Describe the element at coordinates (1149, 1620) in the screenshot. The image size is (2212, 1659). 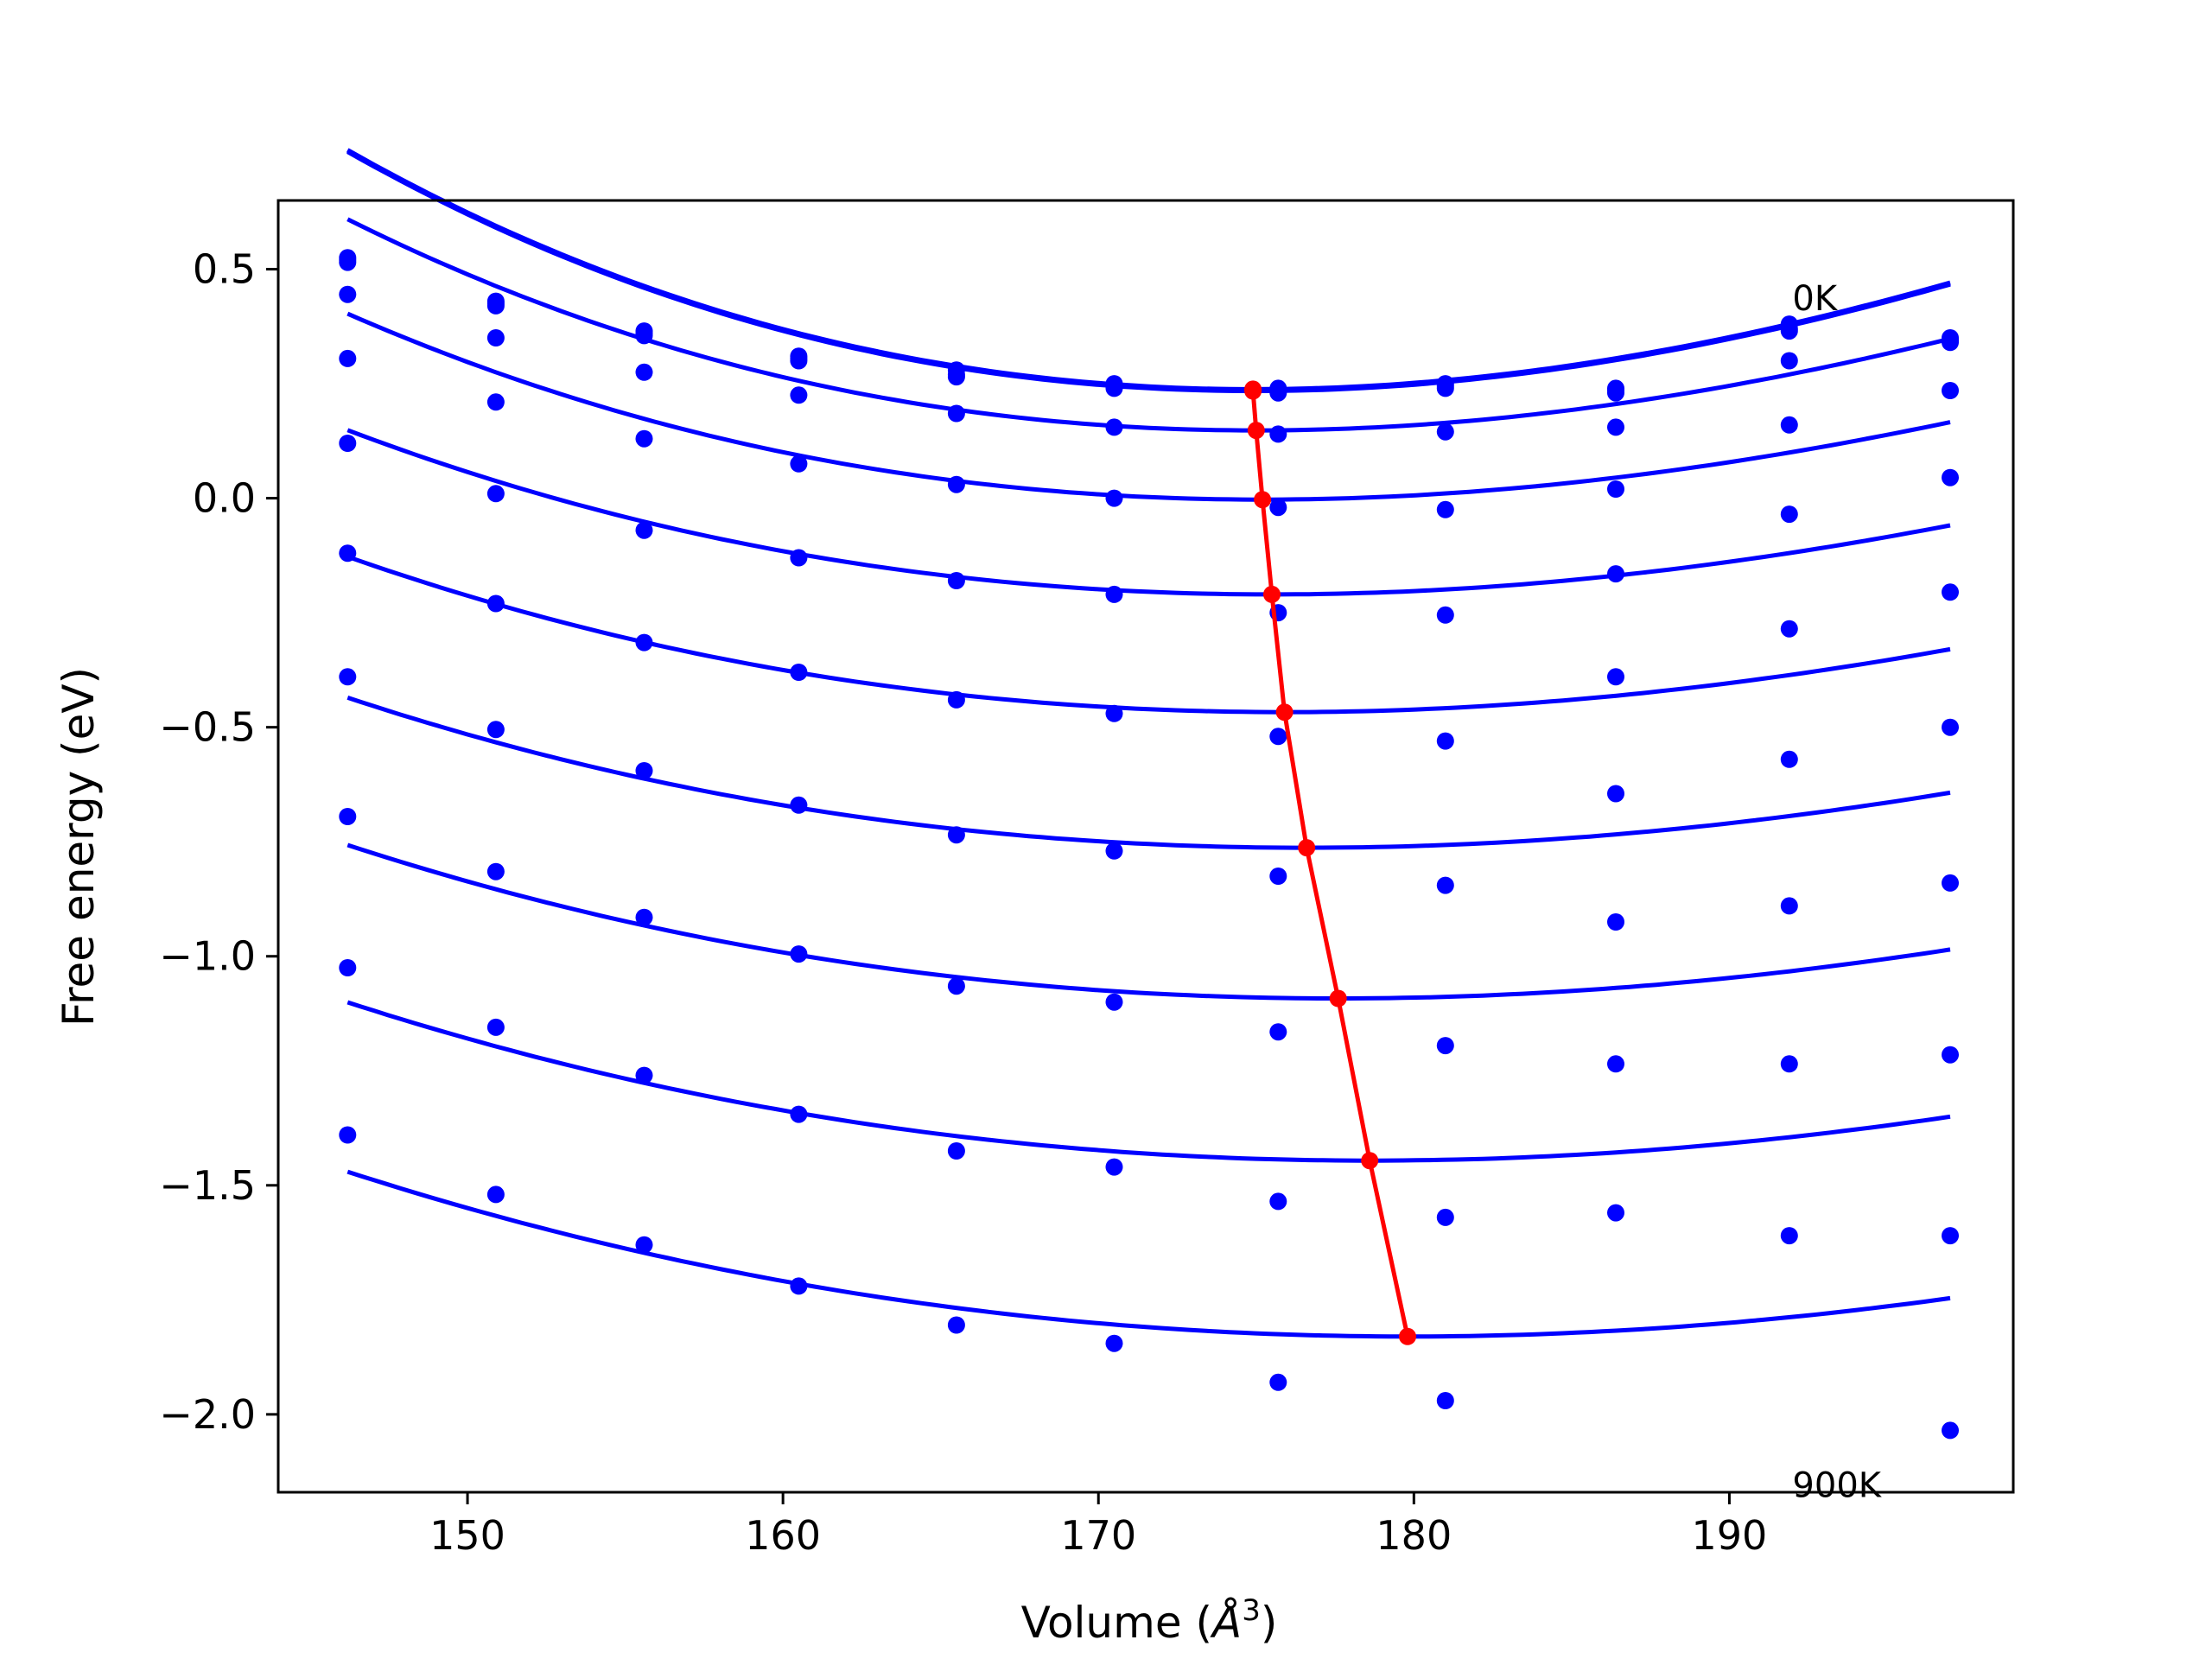
I see `x-axis-label: Volume (Å3)` at that location.